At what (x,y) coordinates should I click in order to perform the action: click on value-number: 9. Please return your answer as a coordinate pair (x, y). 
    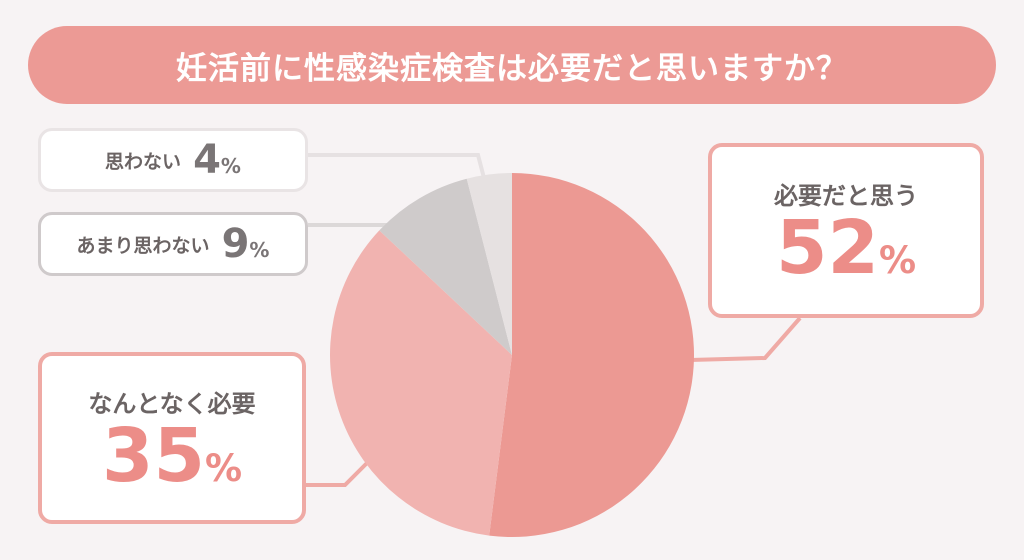
    Looking at the image, I should click on (235, 244).